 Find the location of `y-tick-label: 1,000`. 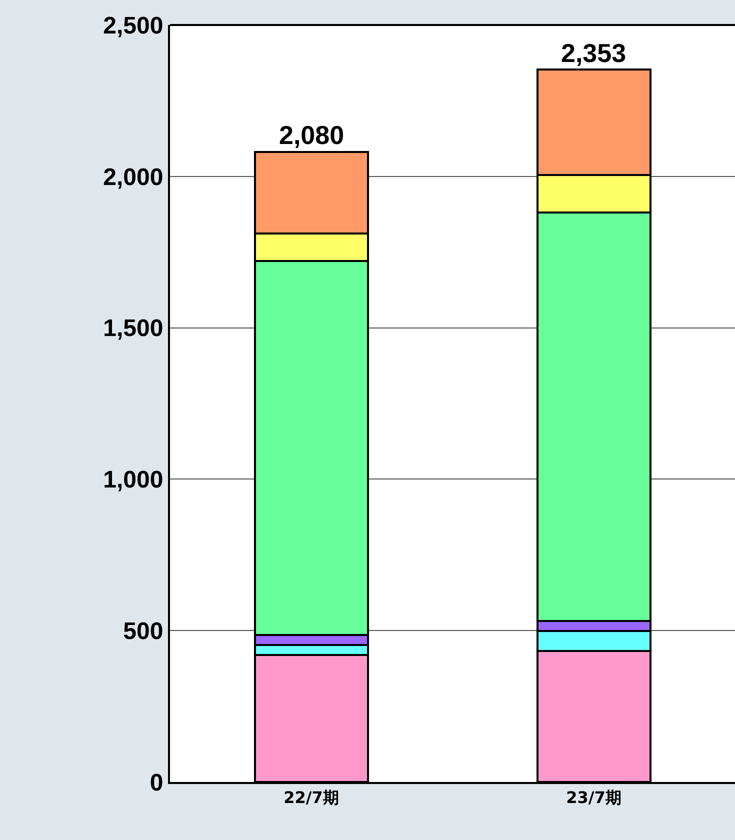

y-tick-label: 1,000 is located at coordinates (133, 480).